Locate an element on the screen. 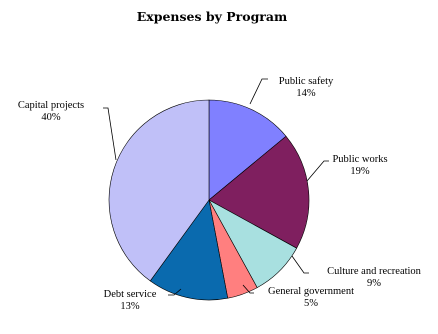 Image resolution: width=438 pixels, height=334 pixels. slice-percent-label: 13% is located at coordinates (130, 306).